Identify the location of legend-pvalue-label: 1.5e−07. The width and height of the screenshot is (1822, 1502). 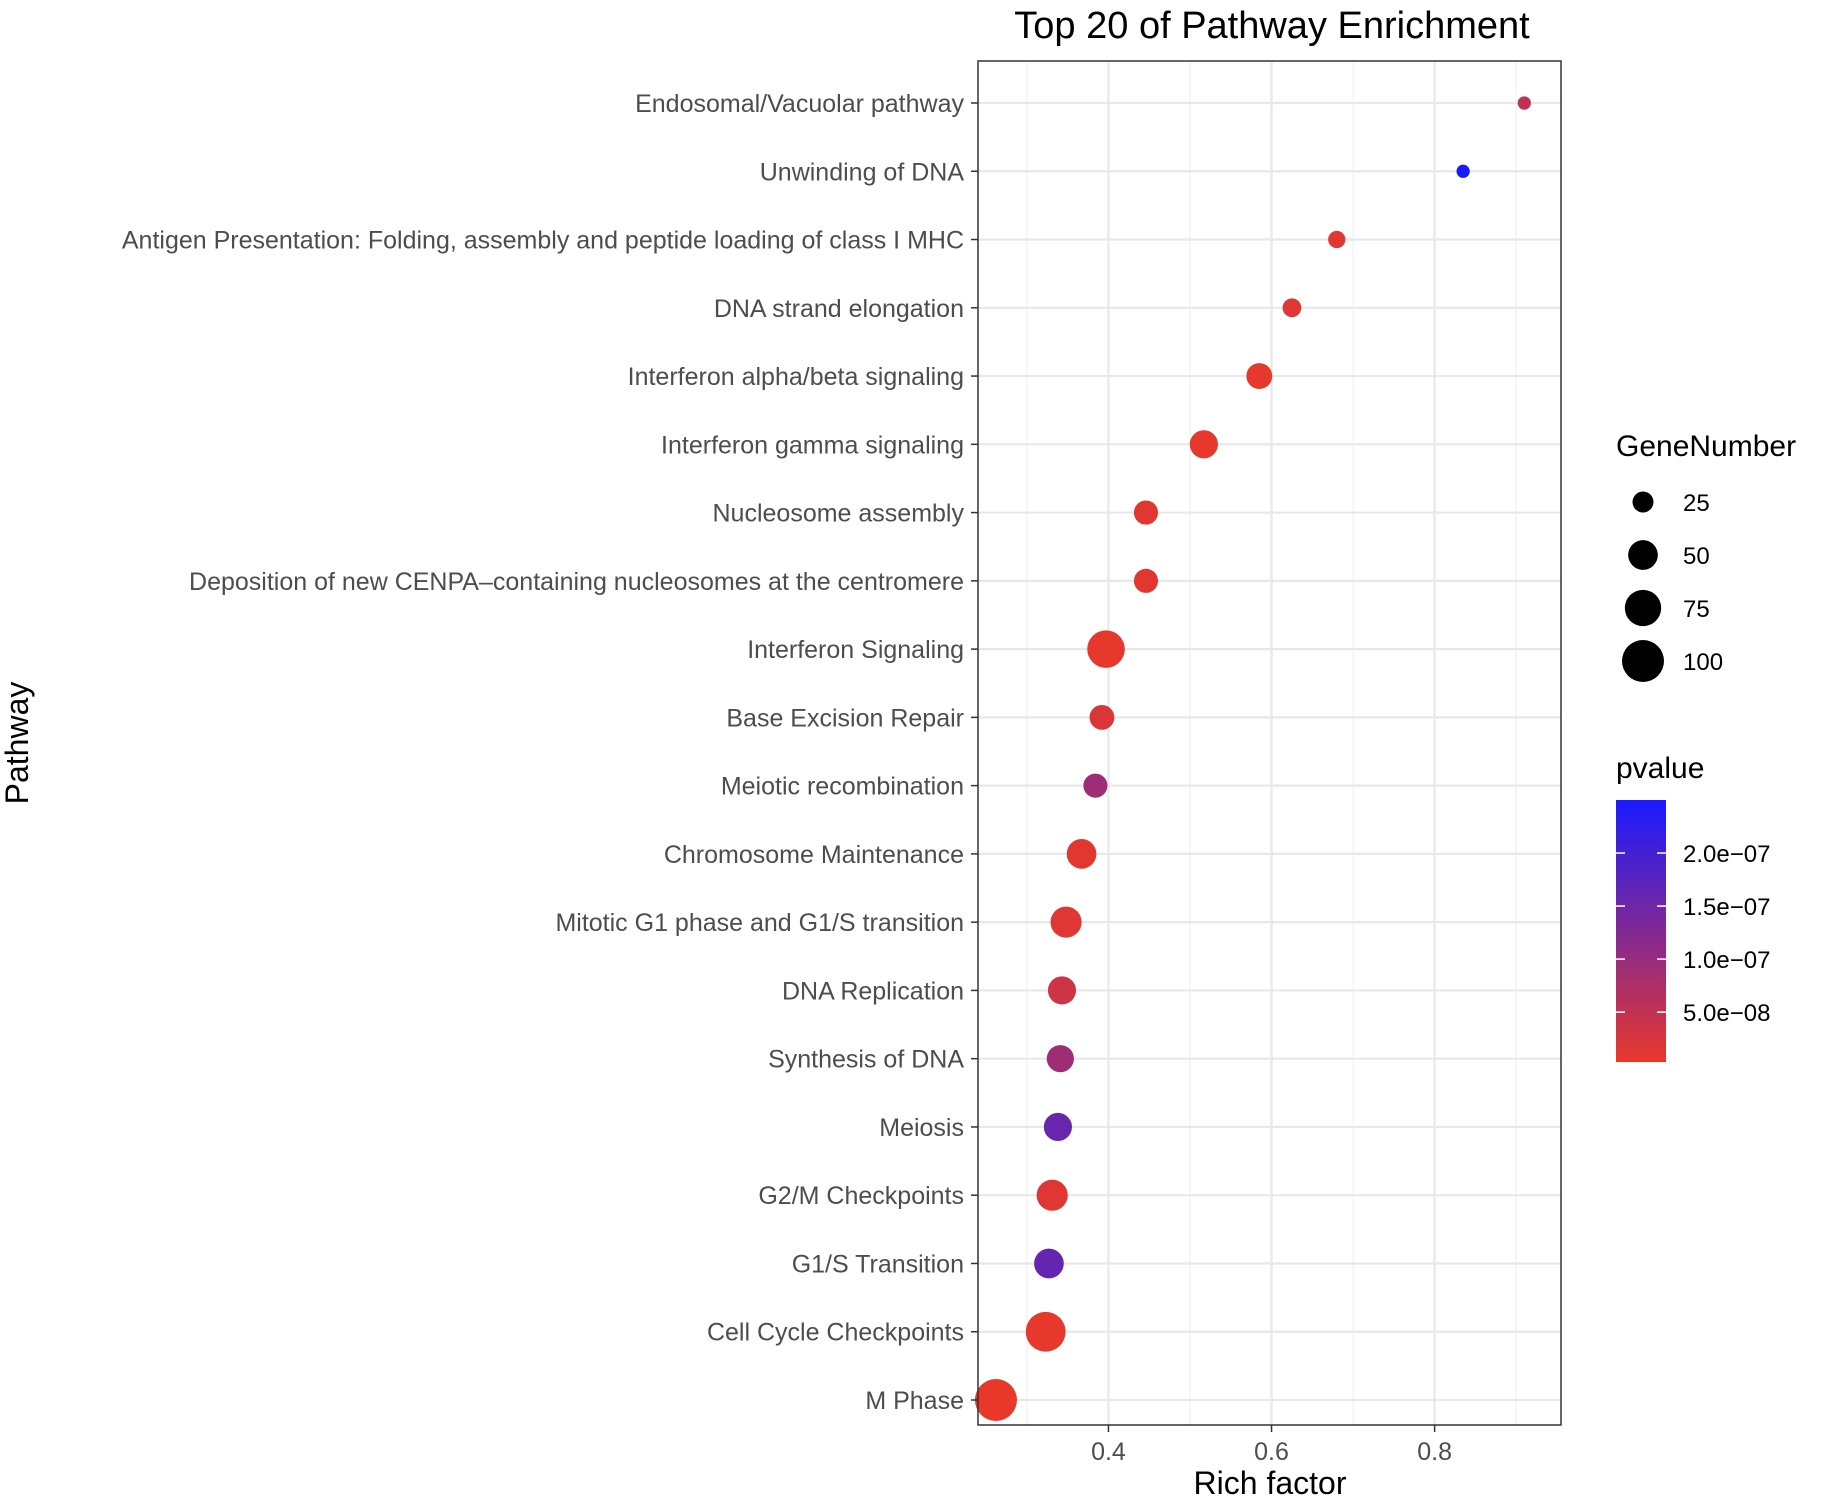
(1726, 907).